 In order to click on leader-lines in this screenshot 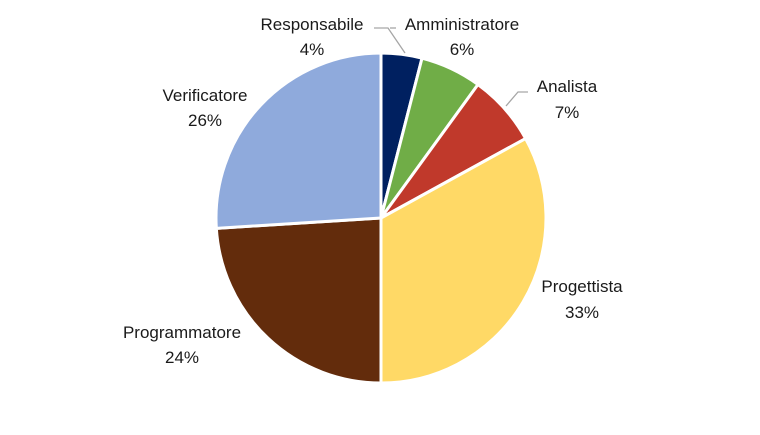, I will do `click(451, 67)`.